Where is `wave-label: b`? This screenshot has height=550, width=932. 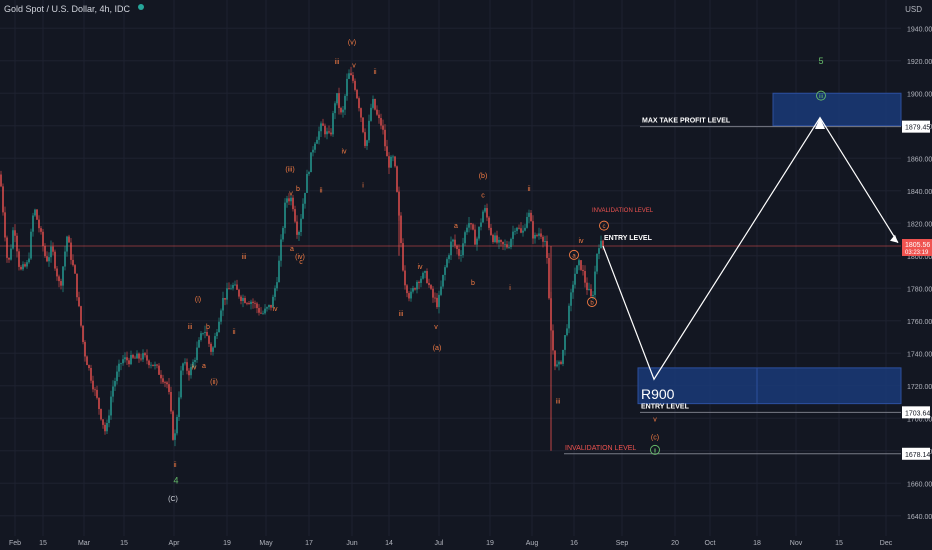
wave-label: b is located at coordinates (298, 189).